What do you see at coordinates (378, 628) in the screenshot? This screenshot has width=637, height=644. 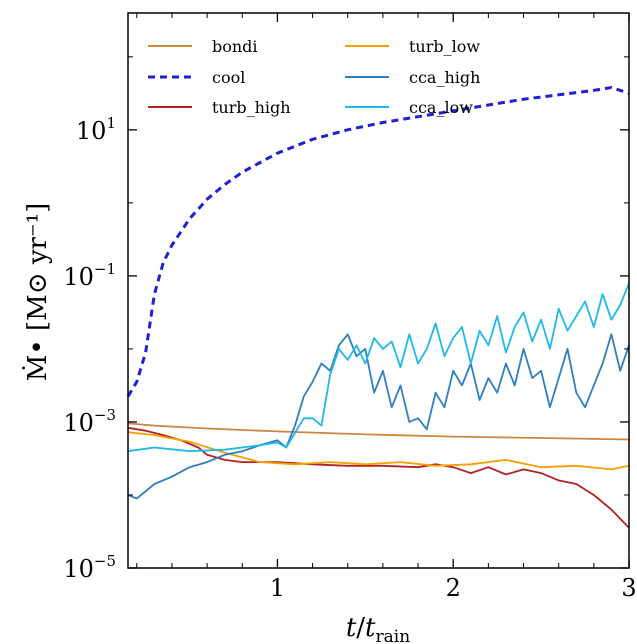 I see `x-axis-label: t/train` at bounding box center [378, 628].